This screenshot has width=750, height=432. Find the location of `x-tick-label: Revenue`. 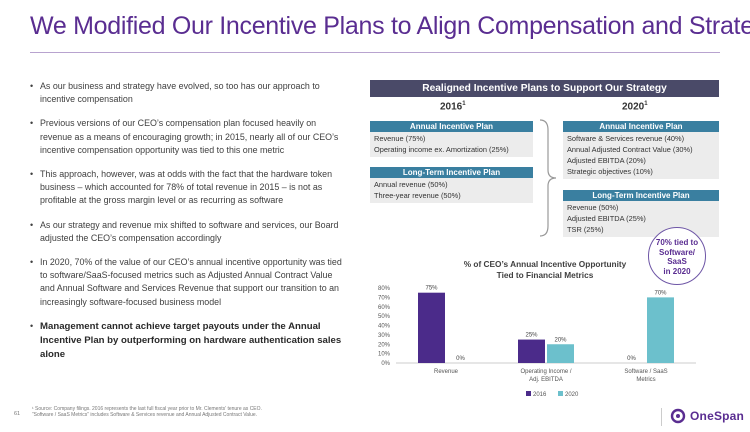

x-tick-label: Revenue is located at coordinates (446, 372).